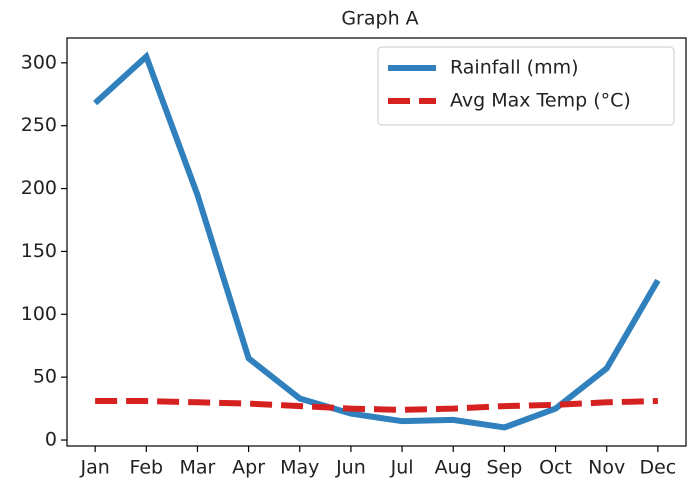 The width and height of the screenshot is (687, 482). I want to click on y-tick-label: 100, so click(39, 314).